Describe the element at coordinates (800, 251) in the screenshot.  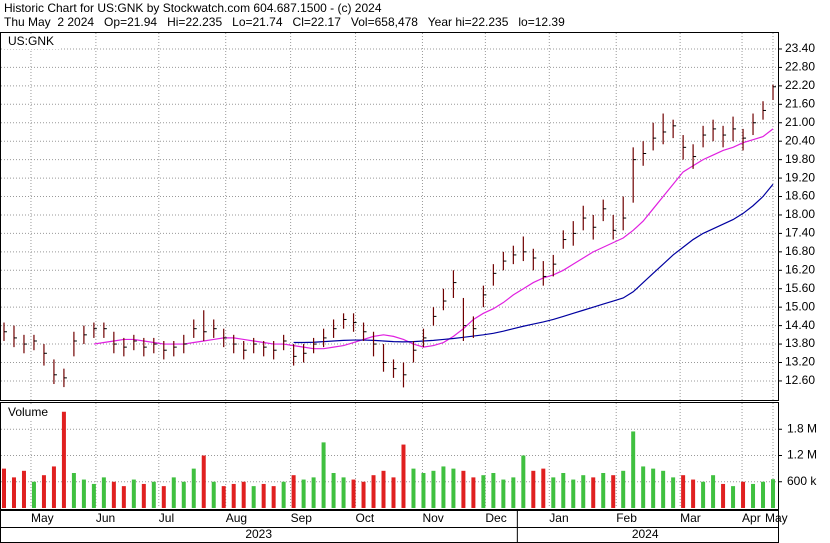
I see `y-tick-label: 16.80` at that location.